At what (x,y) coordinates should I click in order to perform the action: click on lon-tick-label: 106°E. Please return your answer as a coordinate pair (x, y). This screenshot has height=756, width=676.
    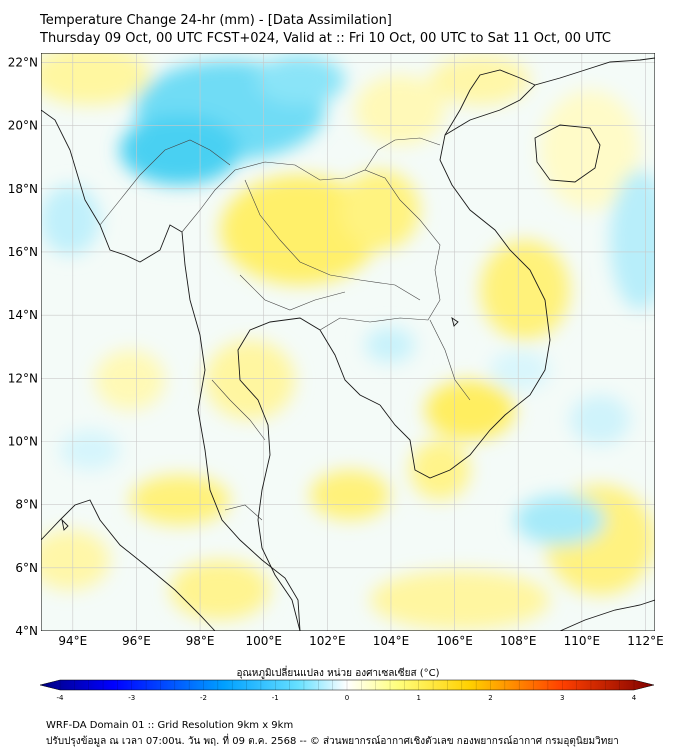
    Looking at the image, I should click on (454, 641).